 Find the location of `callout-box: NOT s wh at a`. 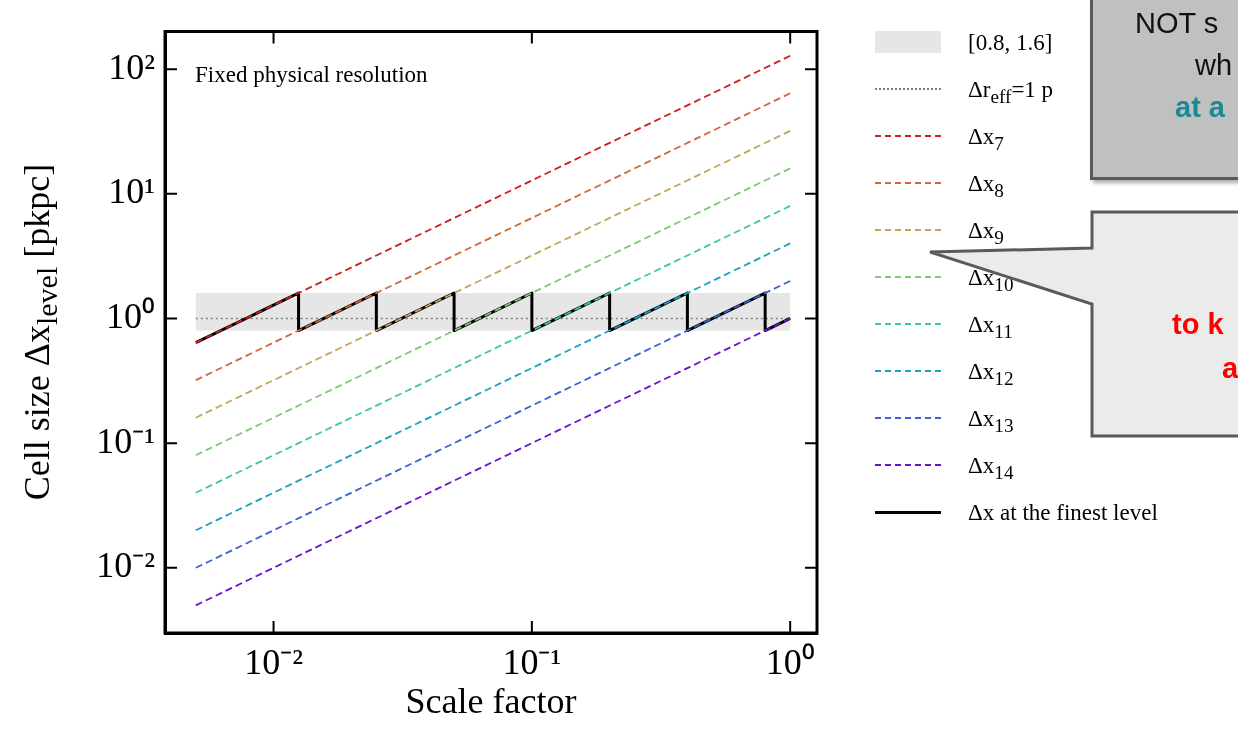

callout-box: NOT s wh at a is located at coordinates (1164, 90).